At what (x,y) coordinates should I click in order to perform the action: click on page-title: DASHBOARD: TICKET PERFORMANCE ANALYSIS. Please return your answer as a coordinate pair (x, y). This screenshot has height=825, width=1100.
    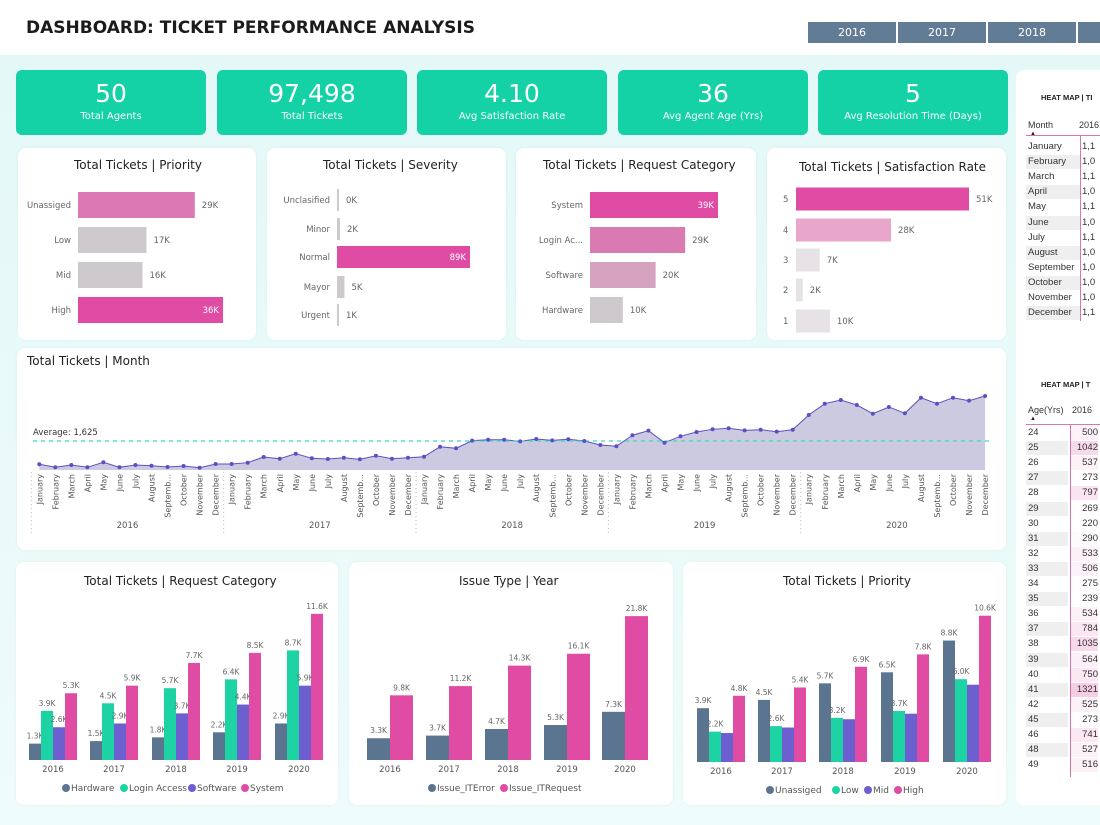
    Looking at the image, I should click on (250, 28).